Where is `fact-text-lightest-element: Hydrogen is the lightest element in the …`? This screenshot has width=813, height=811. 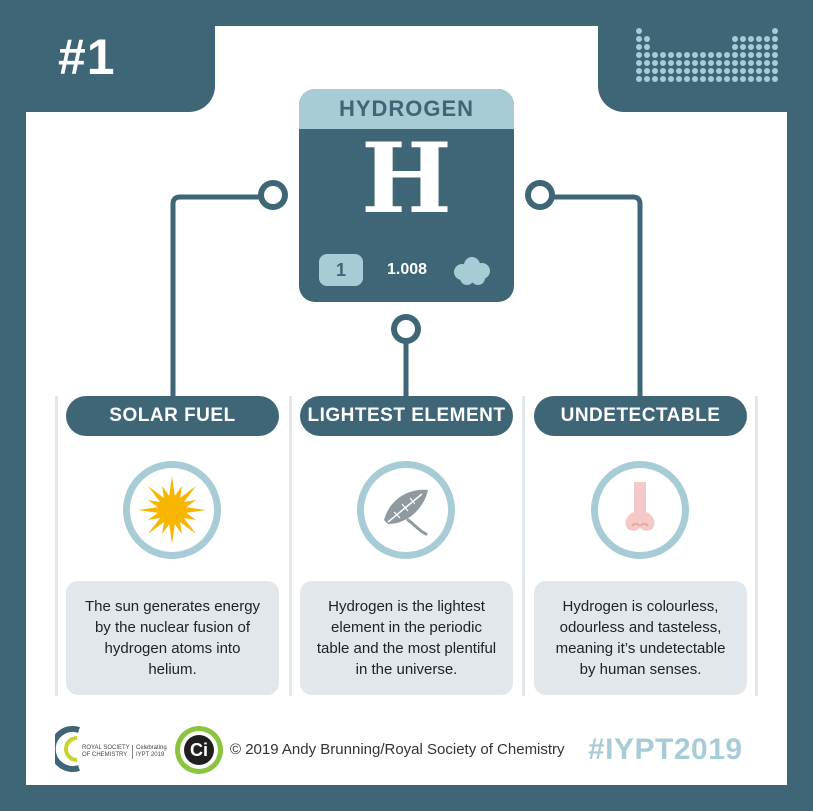
fact-text-lightest-element: Hydrogen is the lightest element in the … is located at coordinates (406, 638).